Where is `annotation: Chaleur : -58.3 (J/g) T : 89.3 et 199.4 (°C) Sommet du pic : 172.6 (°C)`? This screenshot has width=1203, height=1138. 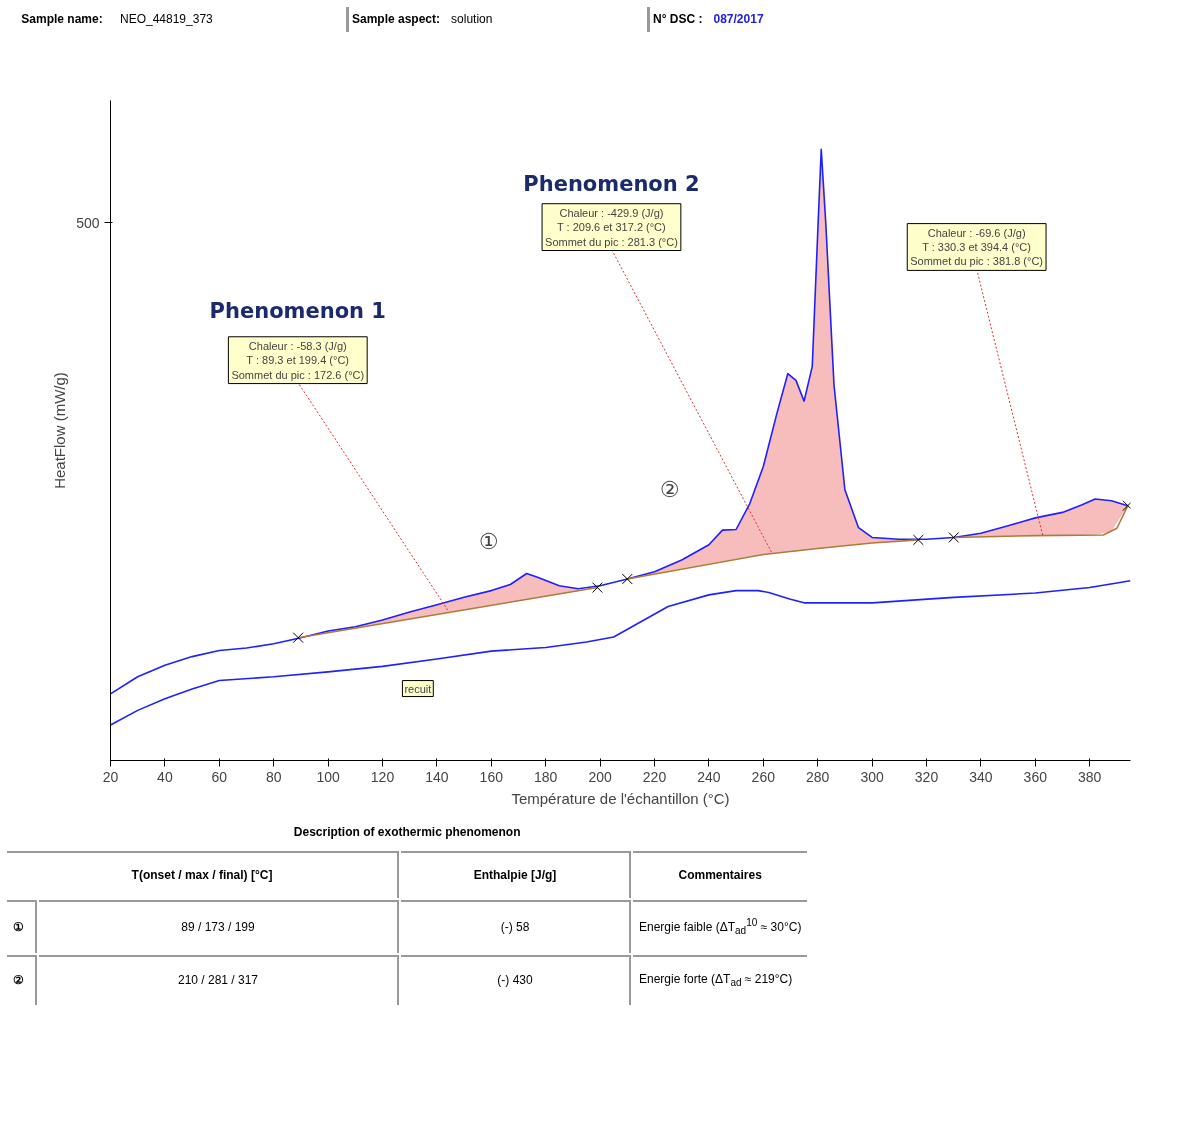
annotation: Chaleur : -58.3 (J/g) T : 89.3 et 199.4 (°C) Sommet du pic : 172.6 (°C) is located at coordinates (298, 360).